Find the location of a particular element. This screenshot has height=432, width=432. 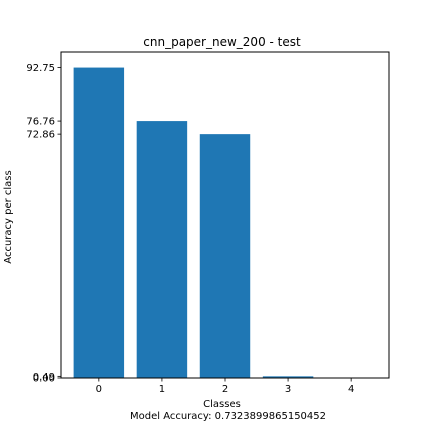

x-tick-label: 0 is located at coordinates (99, 389).